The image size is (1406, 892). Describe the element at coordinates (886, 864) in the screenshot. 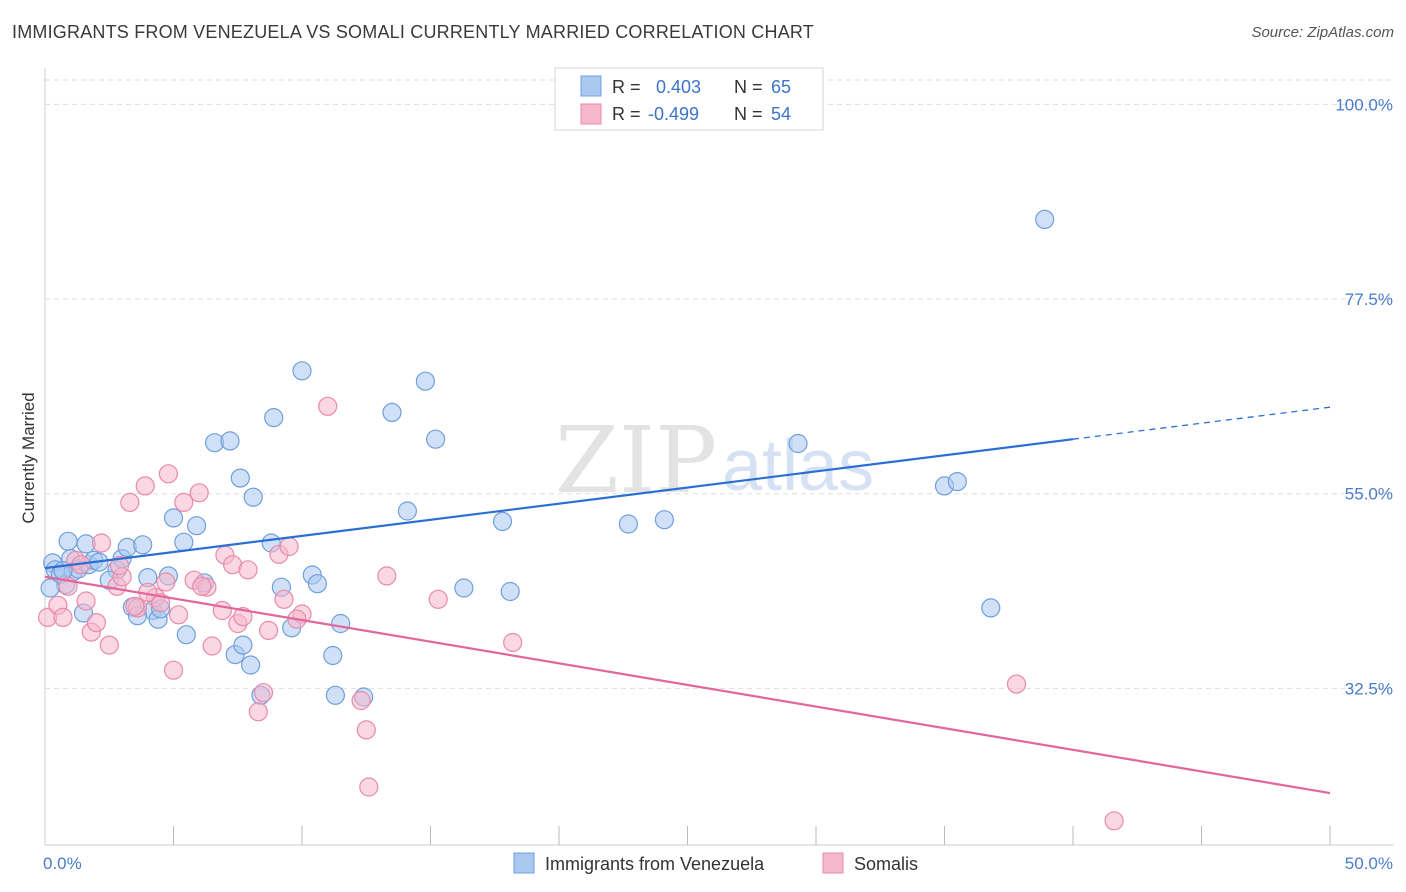

I see `series-legend-label-somalis: Somalis` at that location.